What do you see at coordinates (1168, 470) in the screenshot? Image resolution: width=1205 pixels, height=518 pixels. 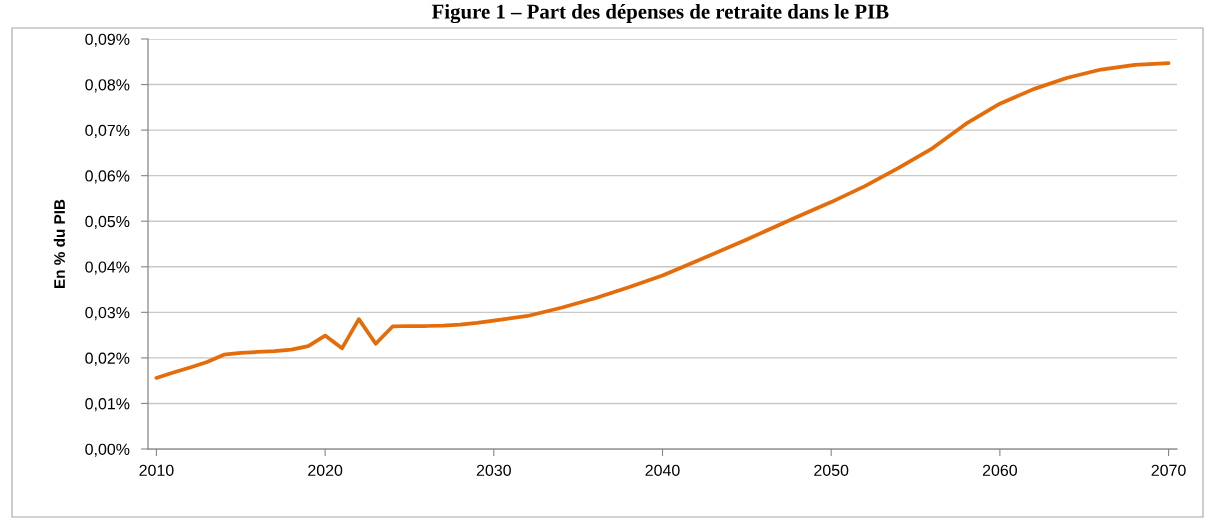 I see `x-tick-label: 2070` at bounding box center [1168, 470].